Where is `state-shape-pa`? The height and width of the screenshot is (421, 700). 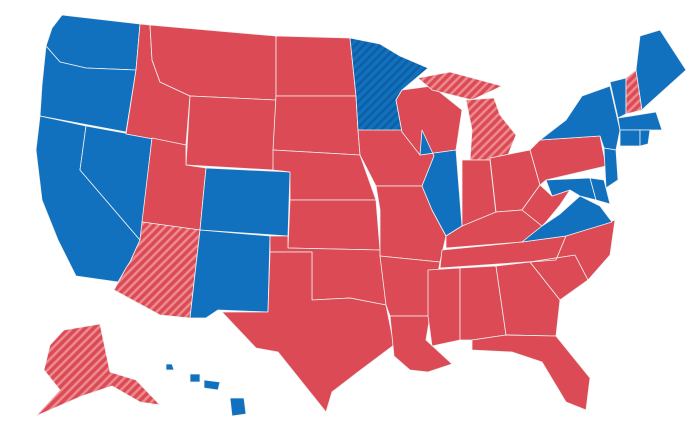 state-shape-pa is located at coordinates (568, 160).